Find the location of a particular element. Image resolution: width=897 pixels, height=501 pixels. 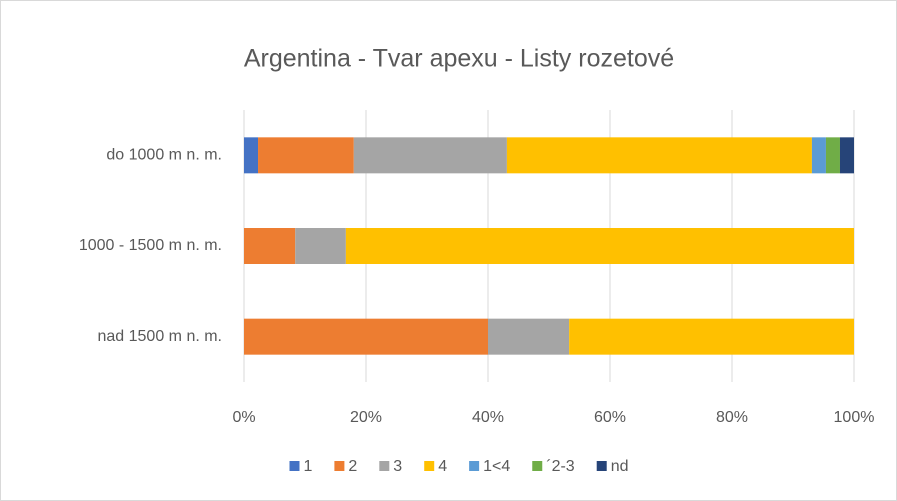

legend-label: nd is located at coordinates (620, 466).